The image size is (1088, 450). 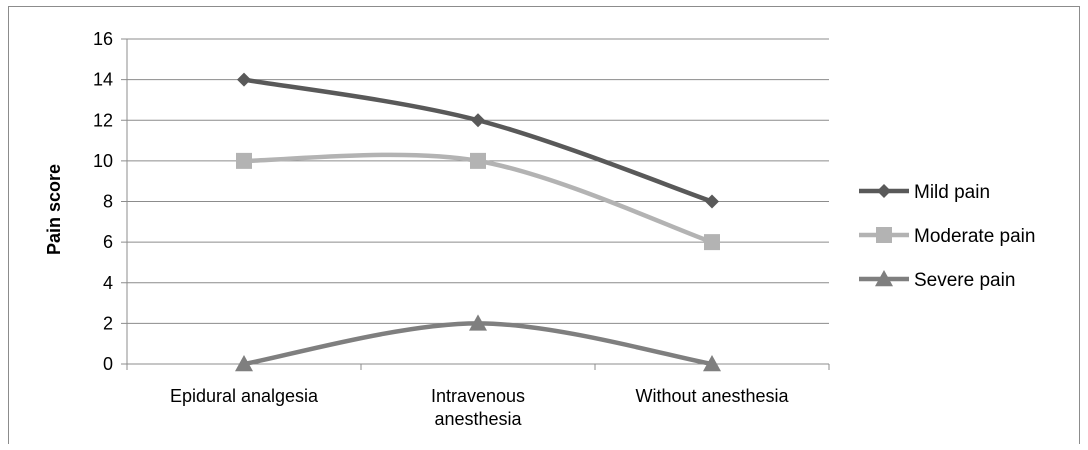 I want to click on legend-label: Moderate pain, so click(x=974, y=236).